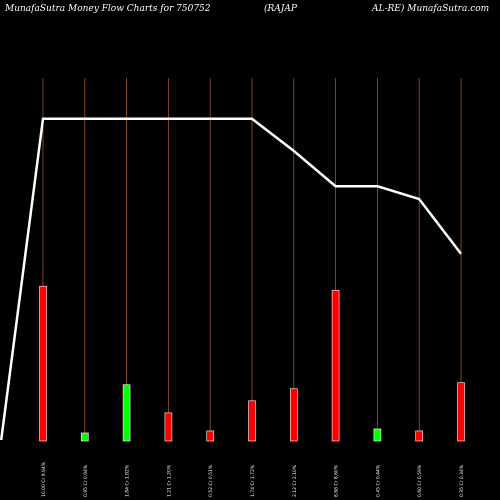  I want to click on chart-title: MunafaSutra Money Flow Charts for 750752, so click(108, 9).